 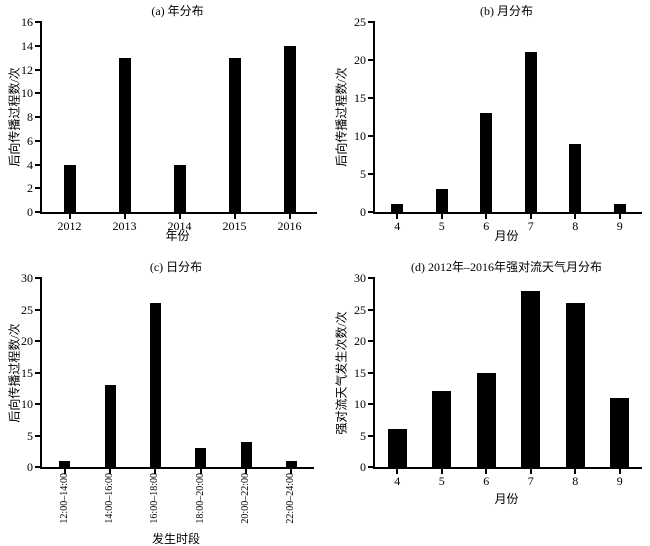 What do you see at coordinates (124, 226) in the screenshot?
I see `x-tick-label: 2013` at bounding box center [124, 226].